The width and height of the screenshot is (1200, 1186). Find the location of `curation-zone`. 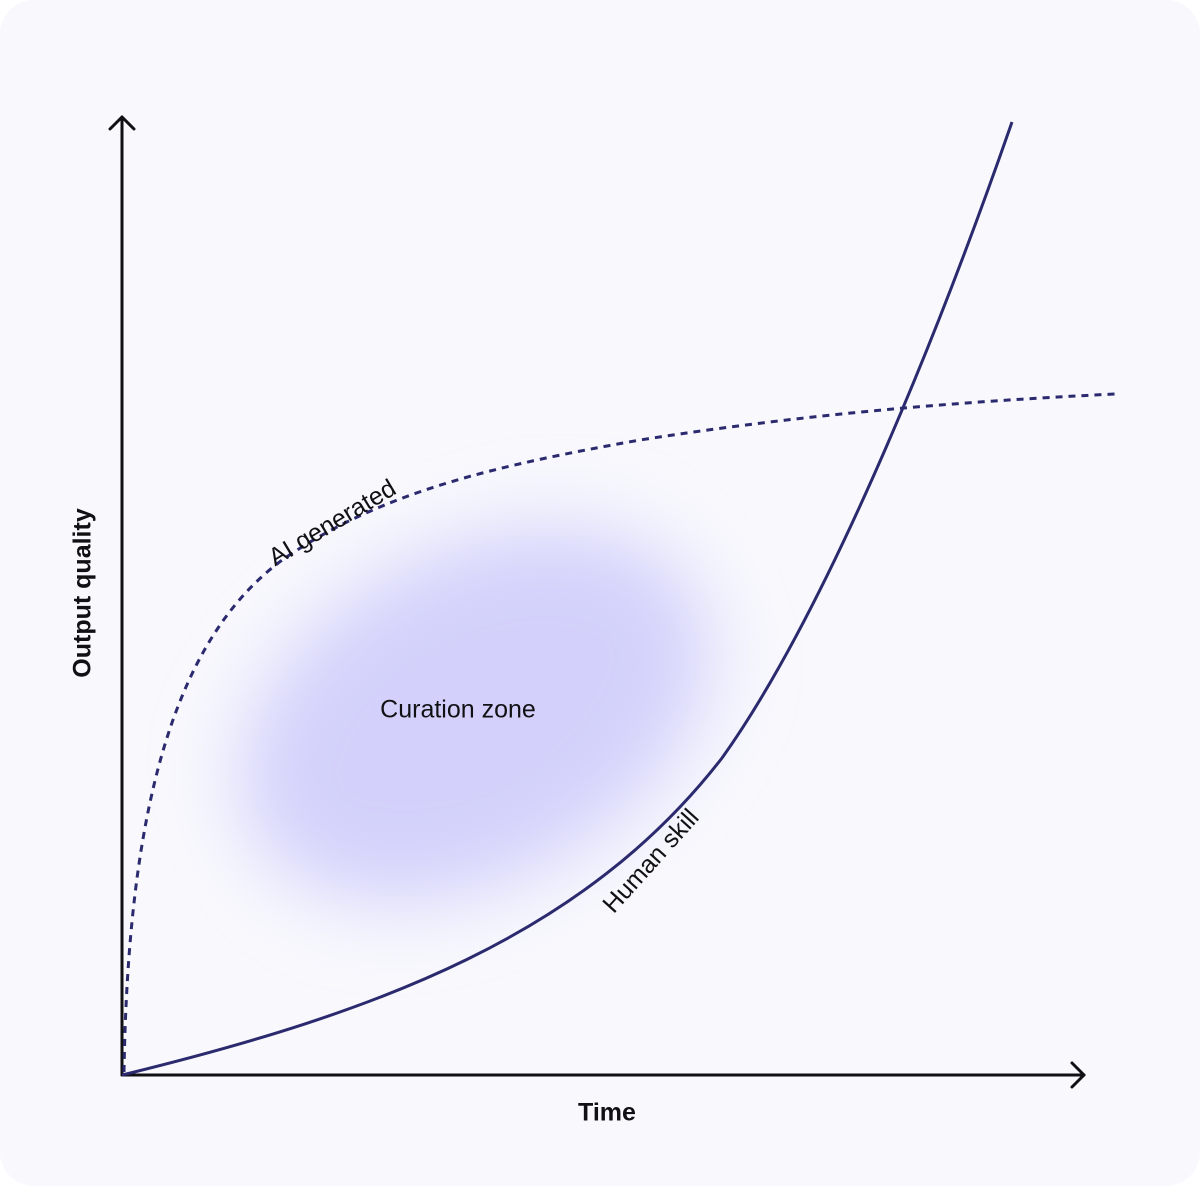

curation-zone is located at coordinates (475, 715).